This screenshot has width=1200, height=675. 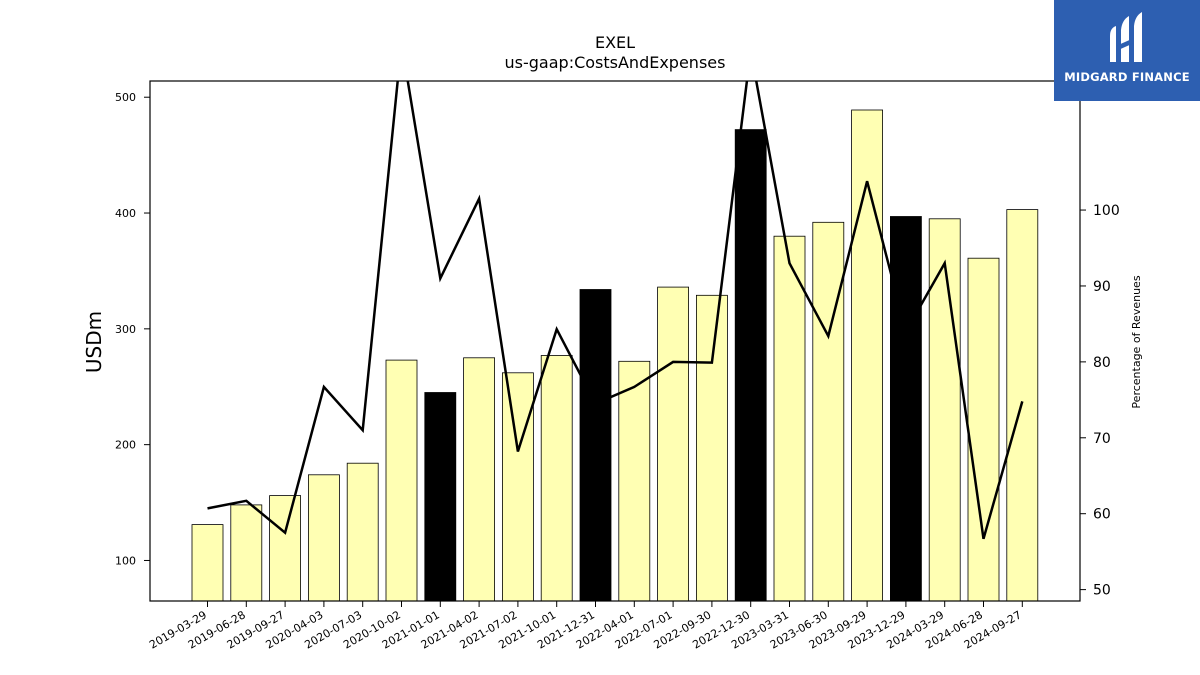 I want to click on y2-tick-label: 80, so click(x=1102, y=363).